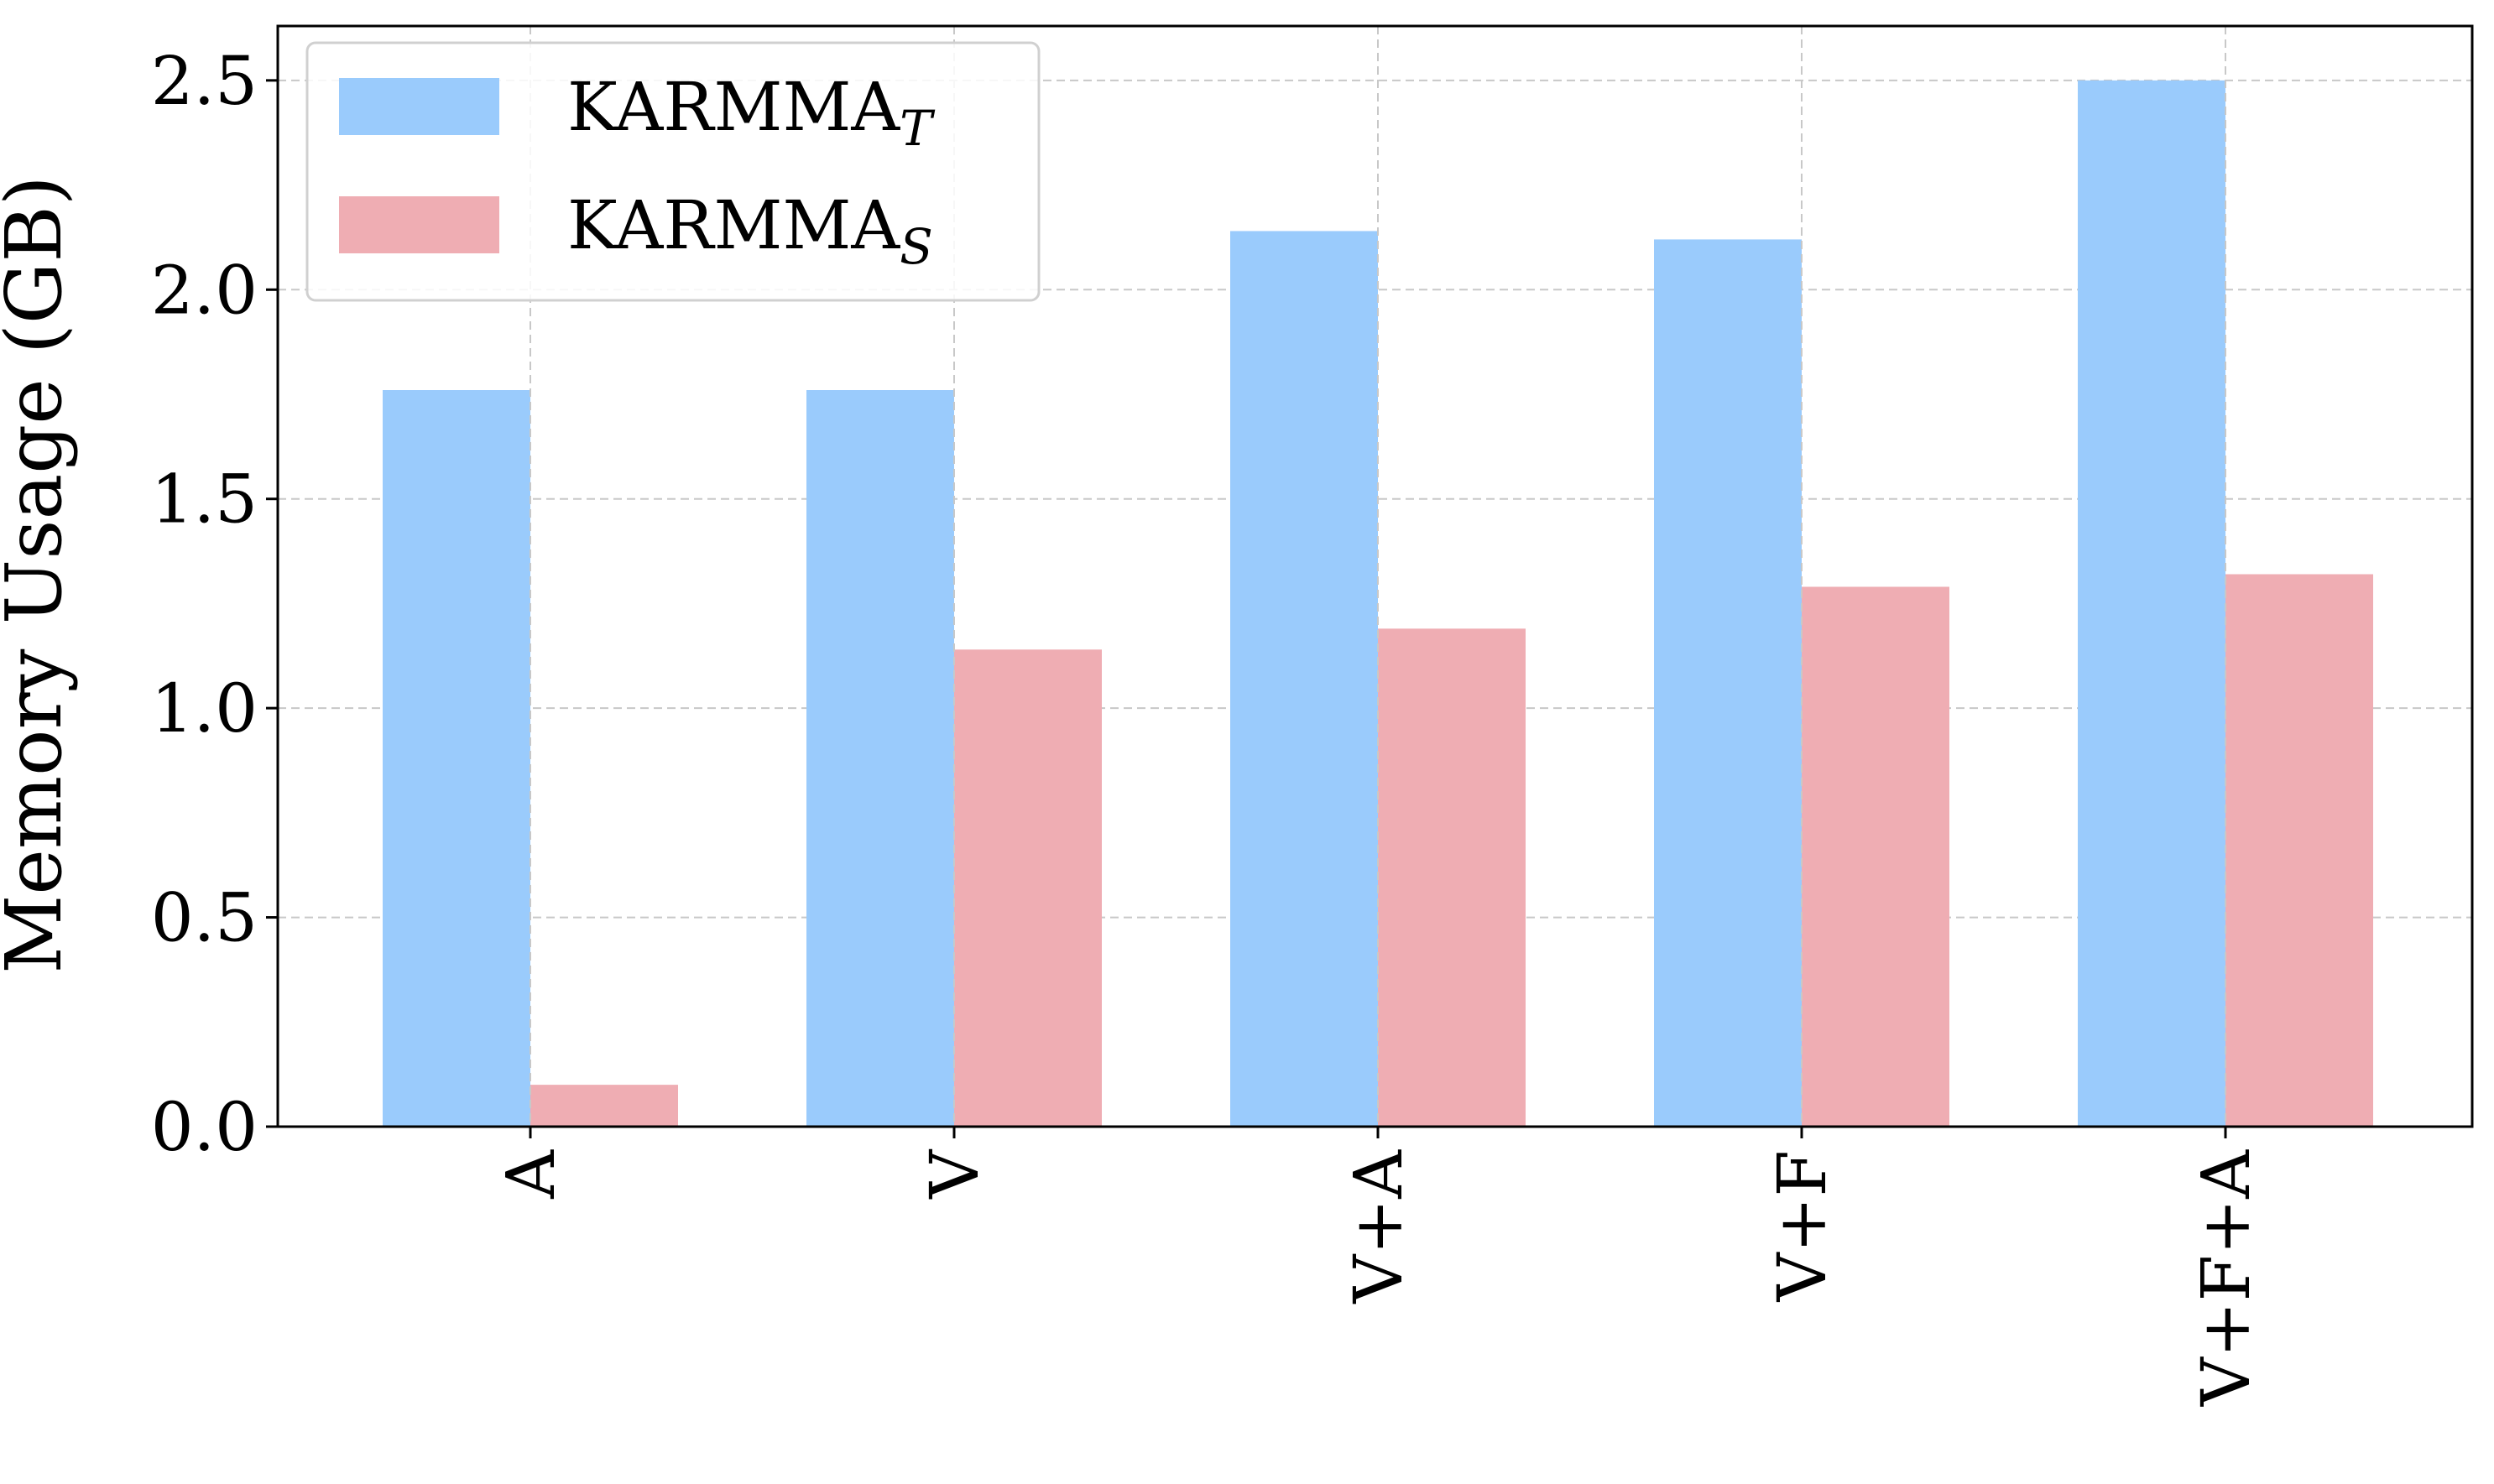  What do you see at coordinates (1378, 1226) in the screenshot?
I see `x-tick-label: V+A` at bounding box center [1378, 1226].